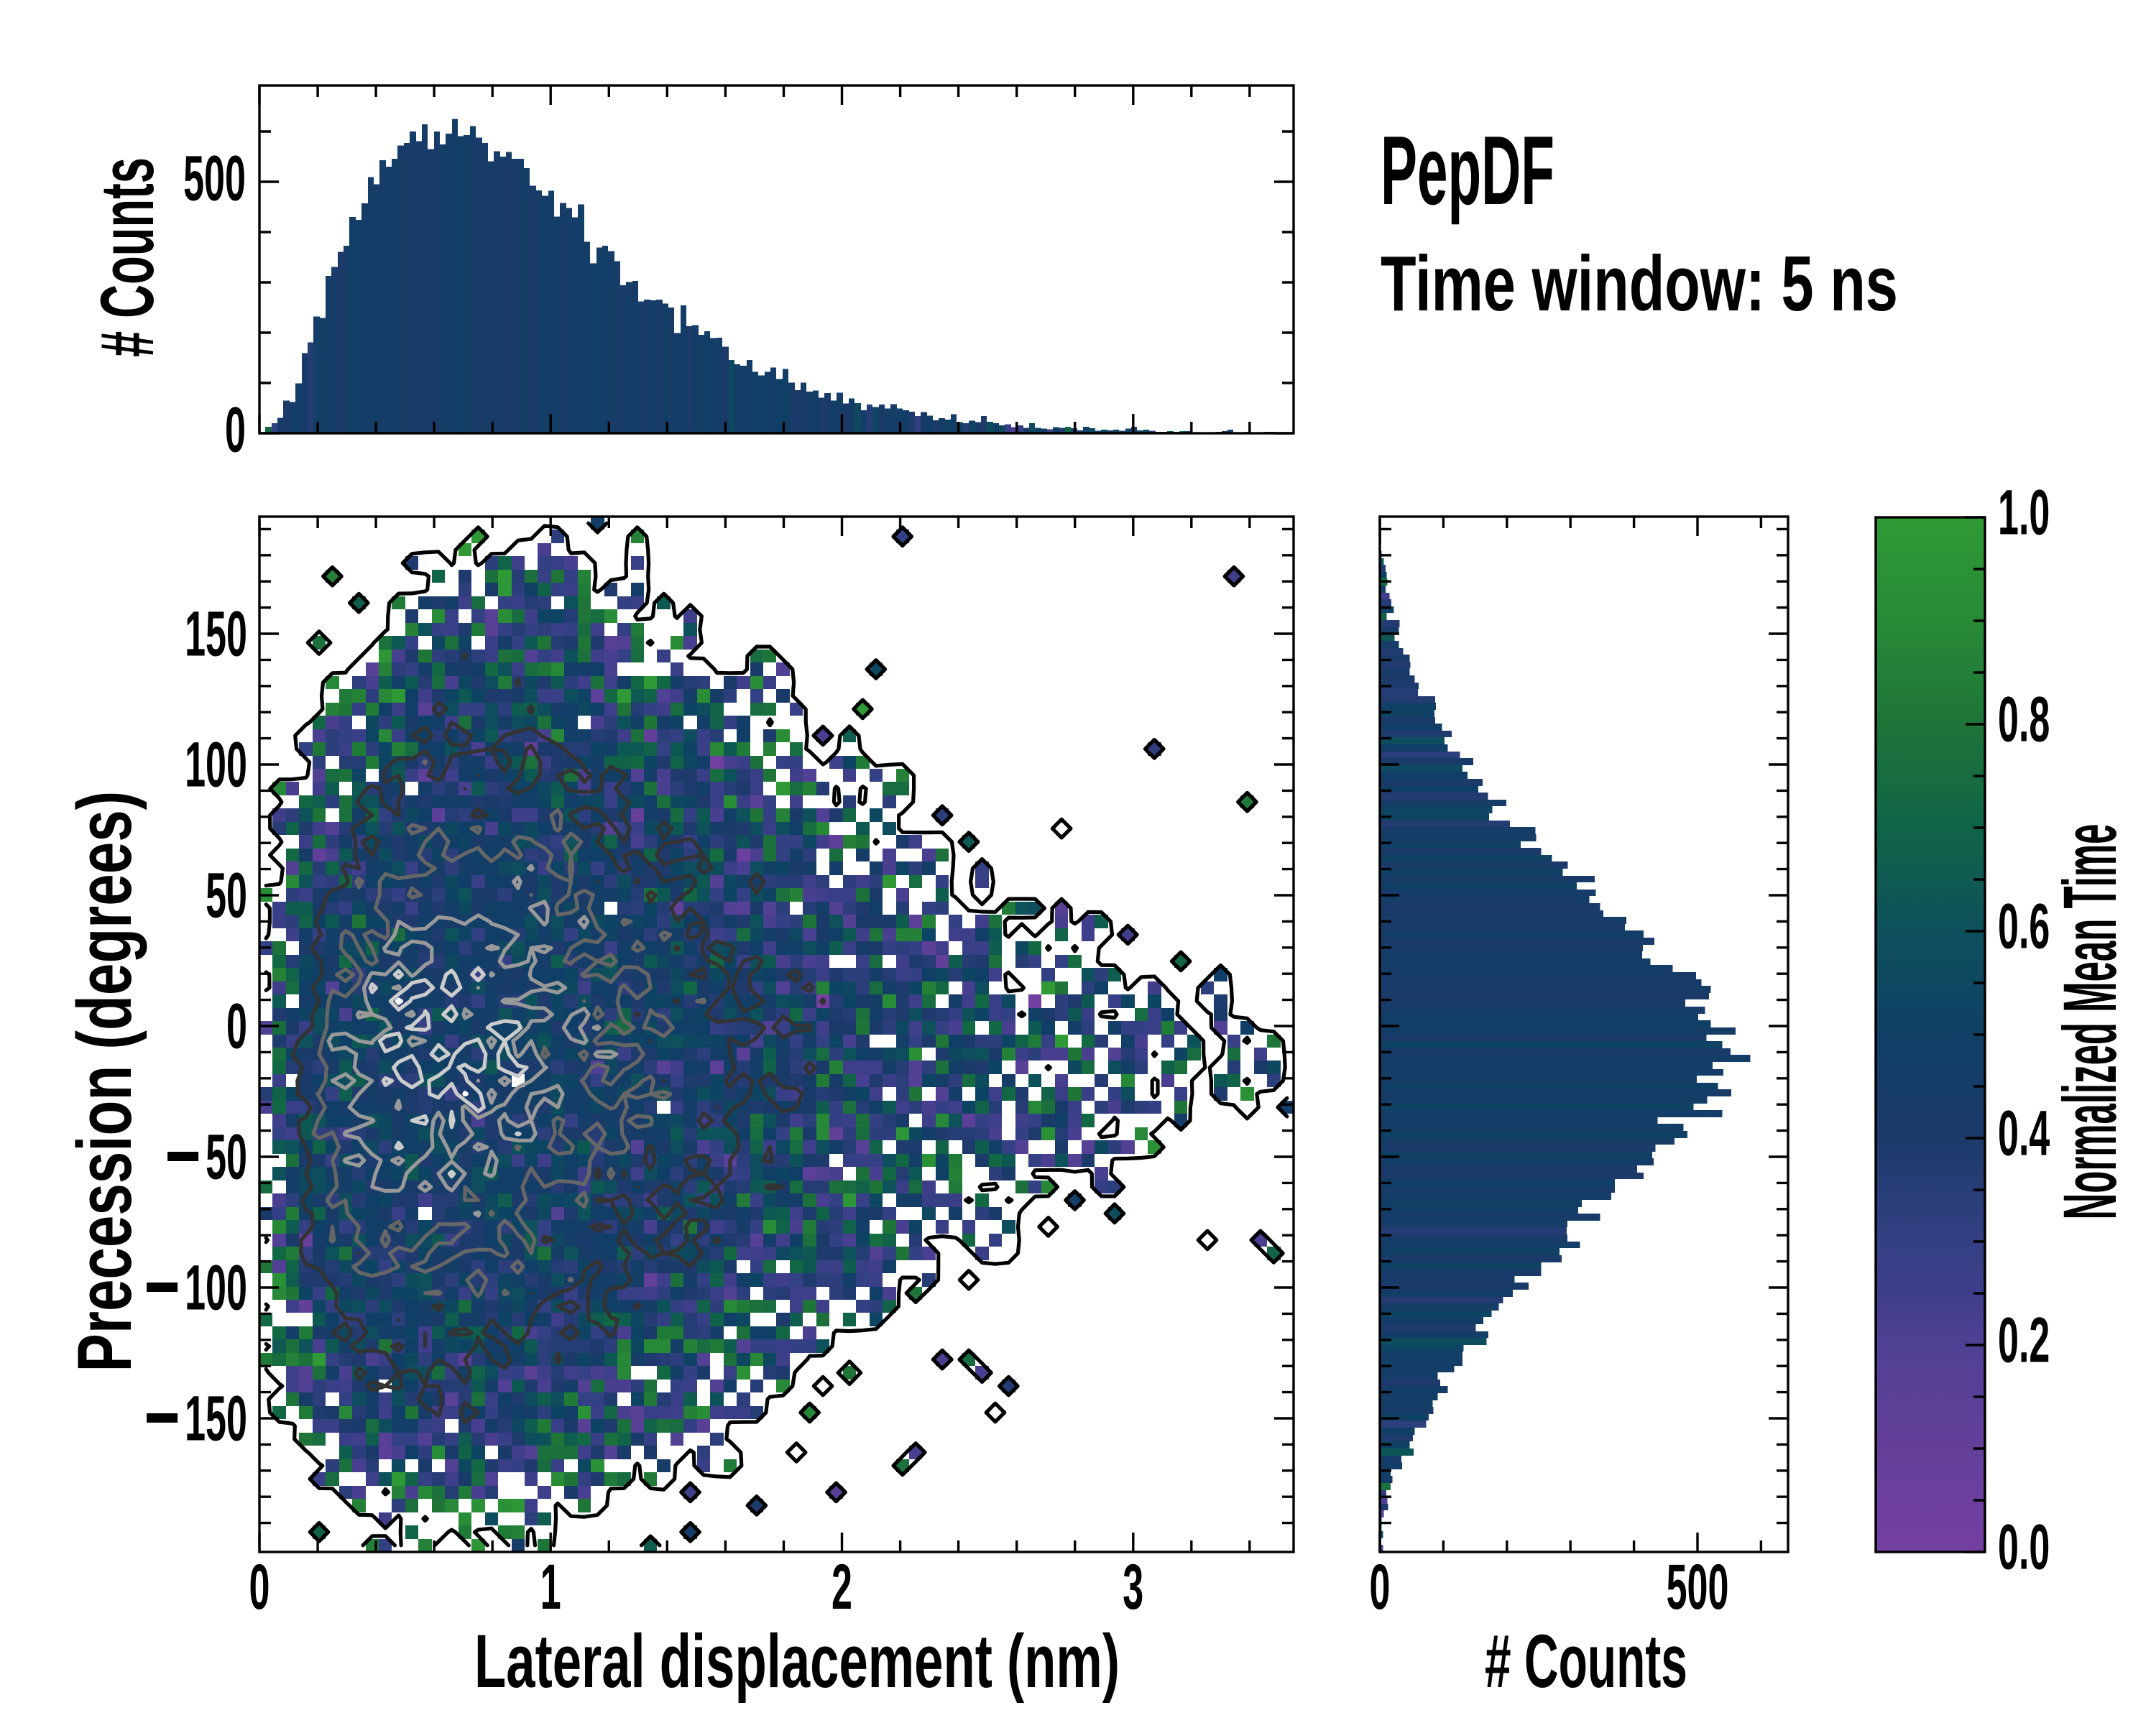 This screenshot has height=1728, width=2156. What do you see at coordinates (550, 1587) in the screenshot?
I see `svg-text: 1` at bounding box center [550, 1587].